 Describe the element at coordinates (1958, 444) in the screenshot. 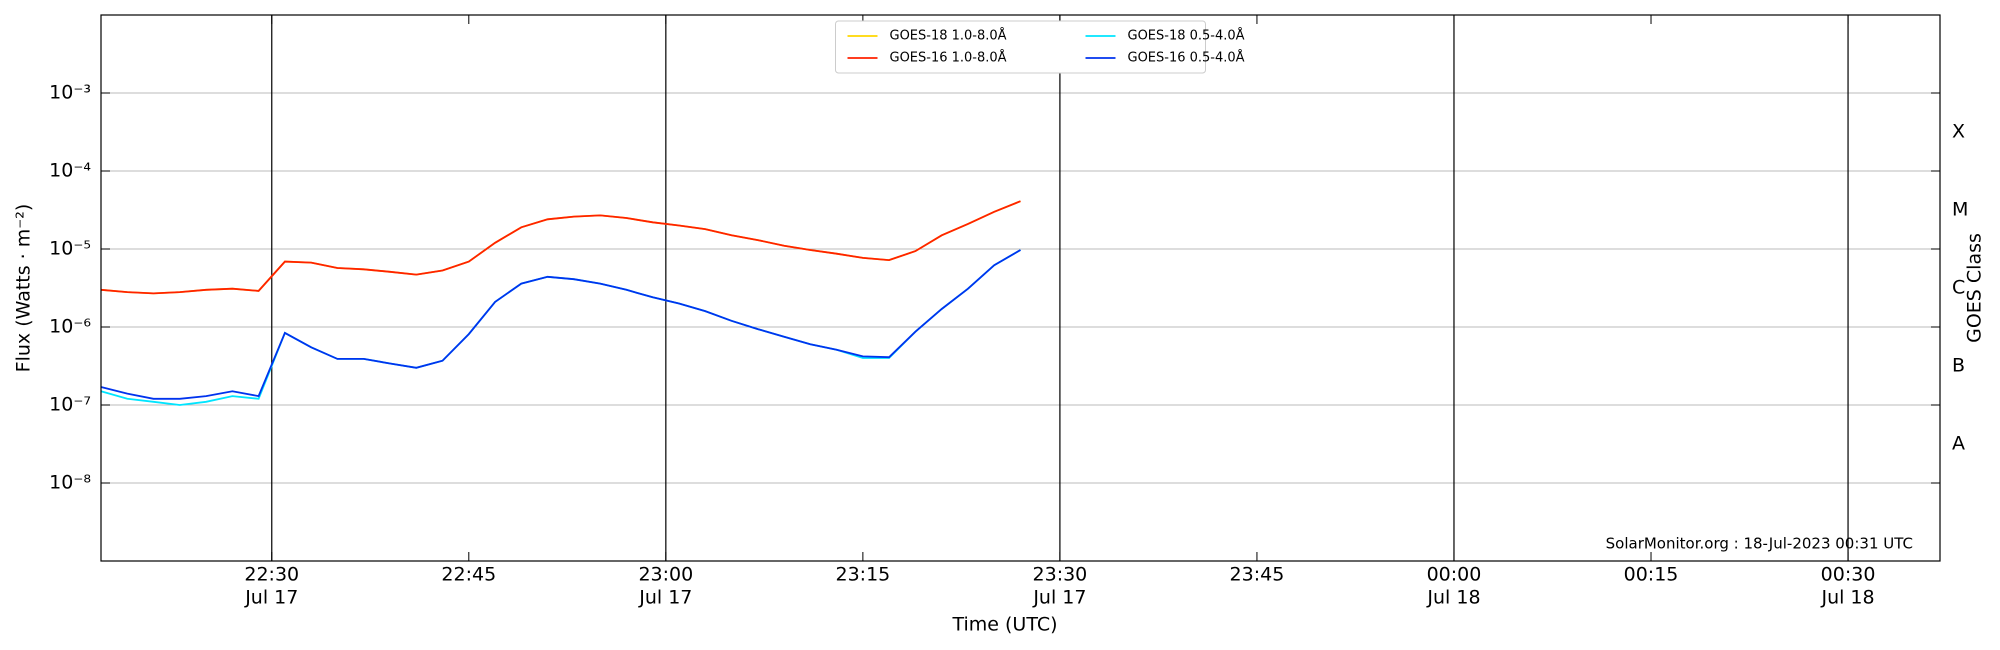

I see `y2-tick-label: A` at that location.